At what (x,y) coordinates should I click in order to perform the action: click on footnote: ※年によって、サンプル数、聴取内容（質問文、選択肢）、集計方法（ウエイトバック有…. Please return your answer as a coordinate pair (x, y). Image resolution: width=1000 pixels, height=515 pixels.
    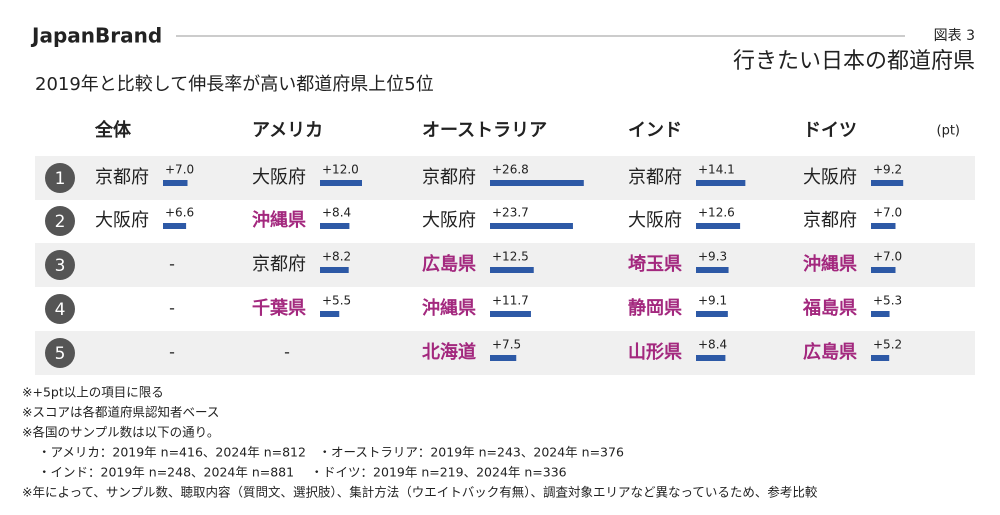
    Looking at the image, I should click on (420, 492).